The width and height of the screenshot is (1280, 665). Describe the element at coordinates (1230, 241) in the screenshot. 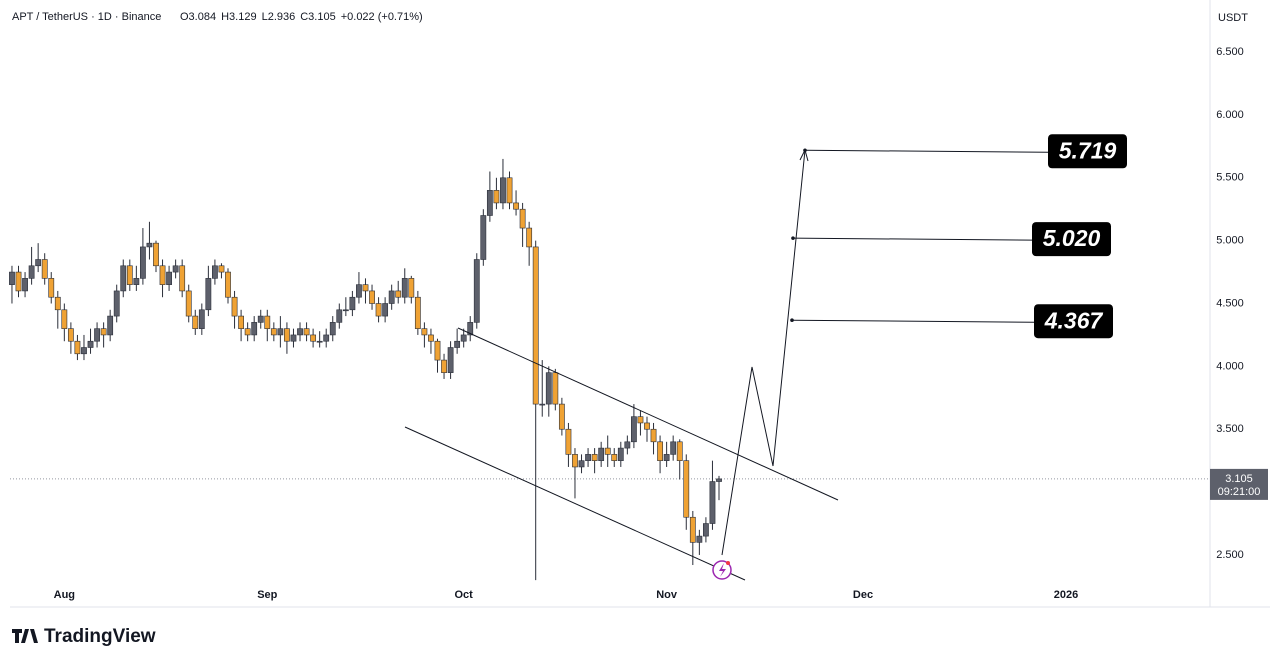

I see `y-tick-label: 5.000` at that location.